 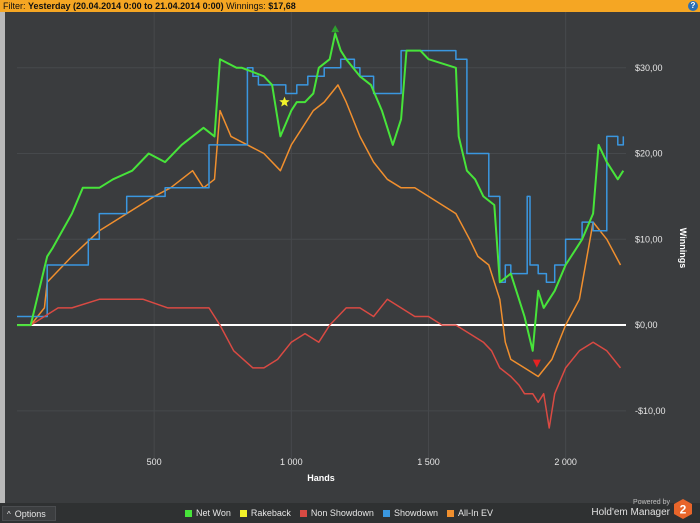 I want to click on max-triangle-up-icon, so click(x=335, y=29).